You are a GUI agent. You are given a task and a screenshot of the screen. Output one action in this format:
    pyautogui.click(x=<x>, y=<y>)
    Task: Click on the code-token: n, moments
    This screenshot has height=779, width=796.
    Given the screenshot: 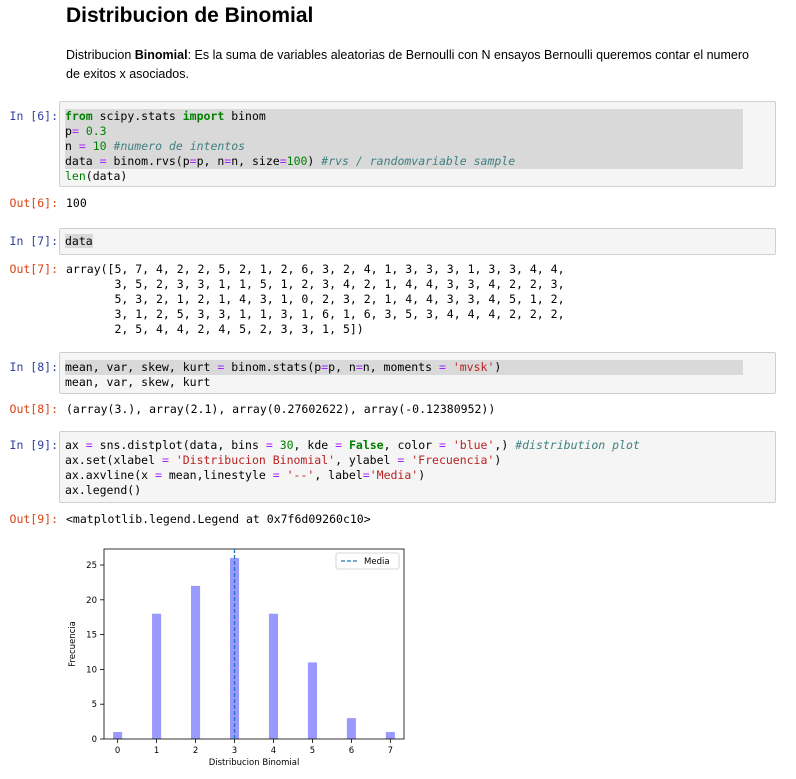 What is the action you would take?
    pyautogui.click(x=400, y=367)
    